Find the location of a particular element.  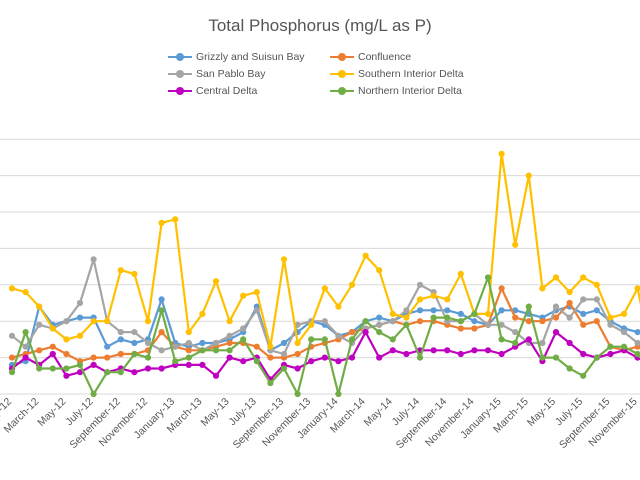

legend-label: Confluence is located at coordinates (385, 57).